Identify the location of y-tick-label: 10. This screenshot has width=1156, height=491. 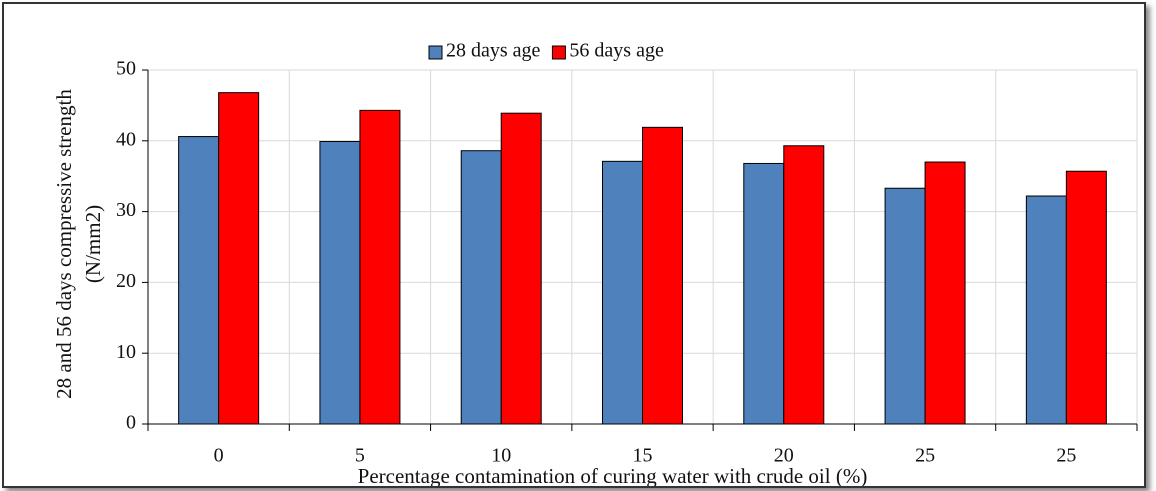
(126, 352).